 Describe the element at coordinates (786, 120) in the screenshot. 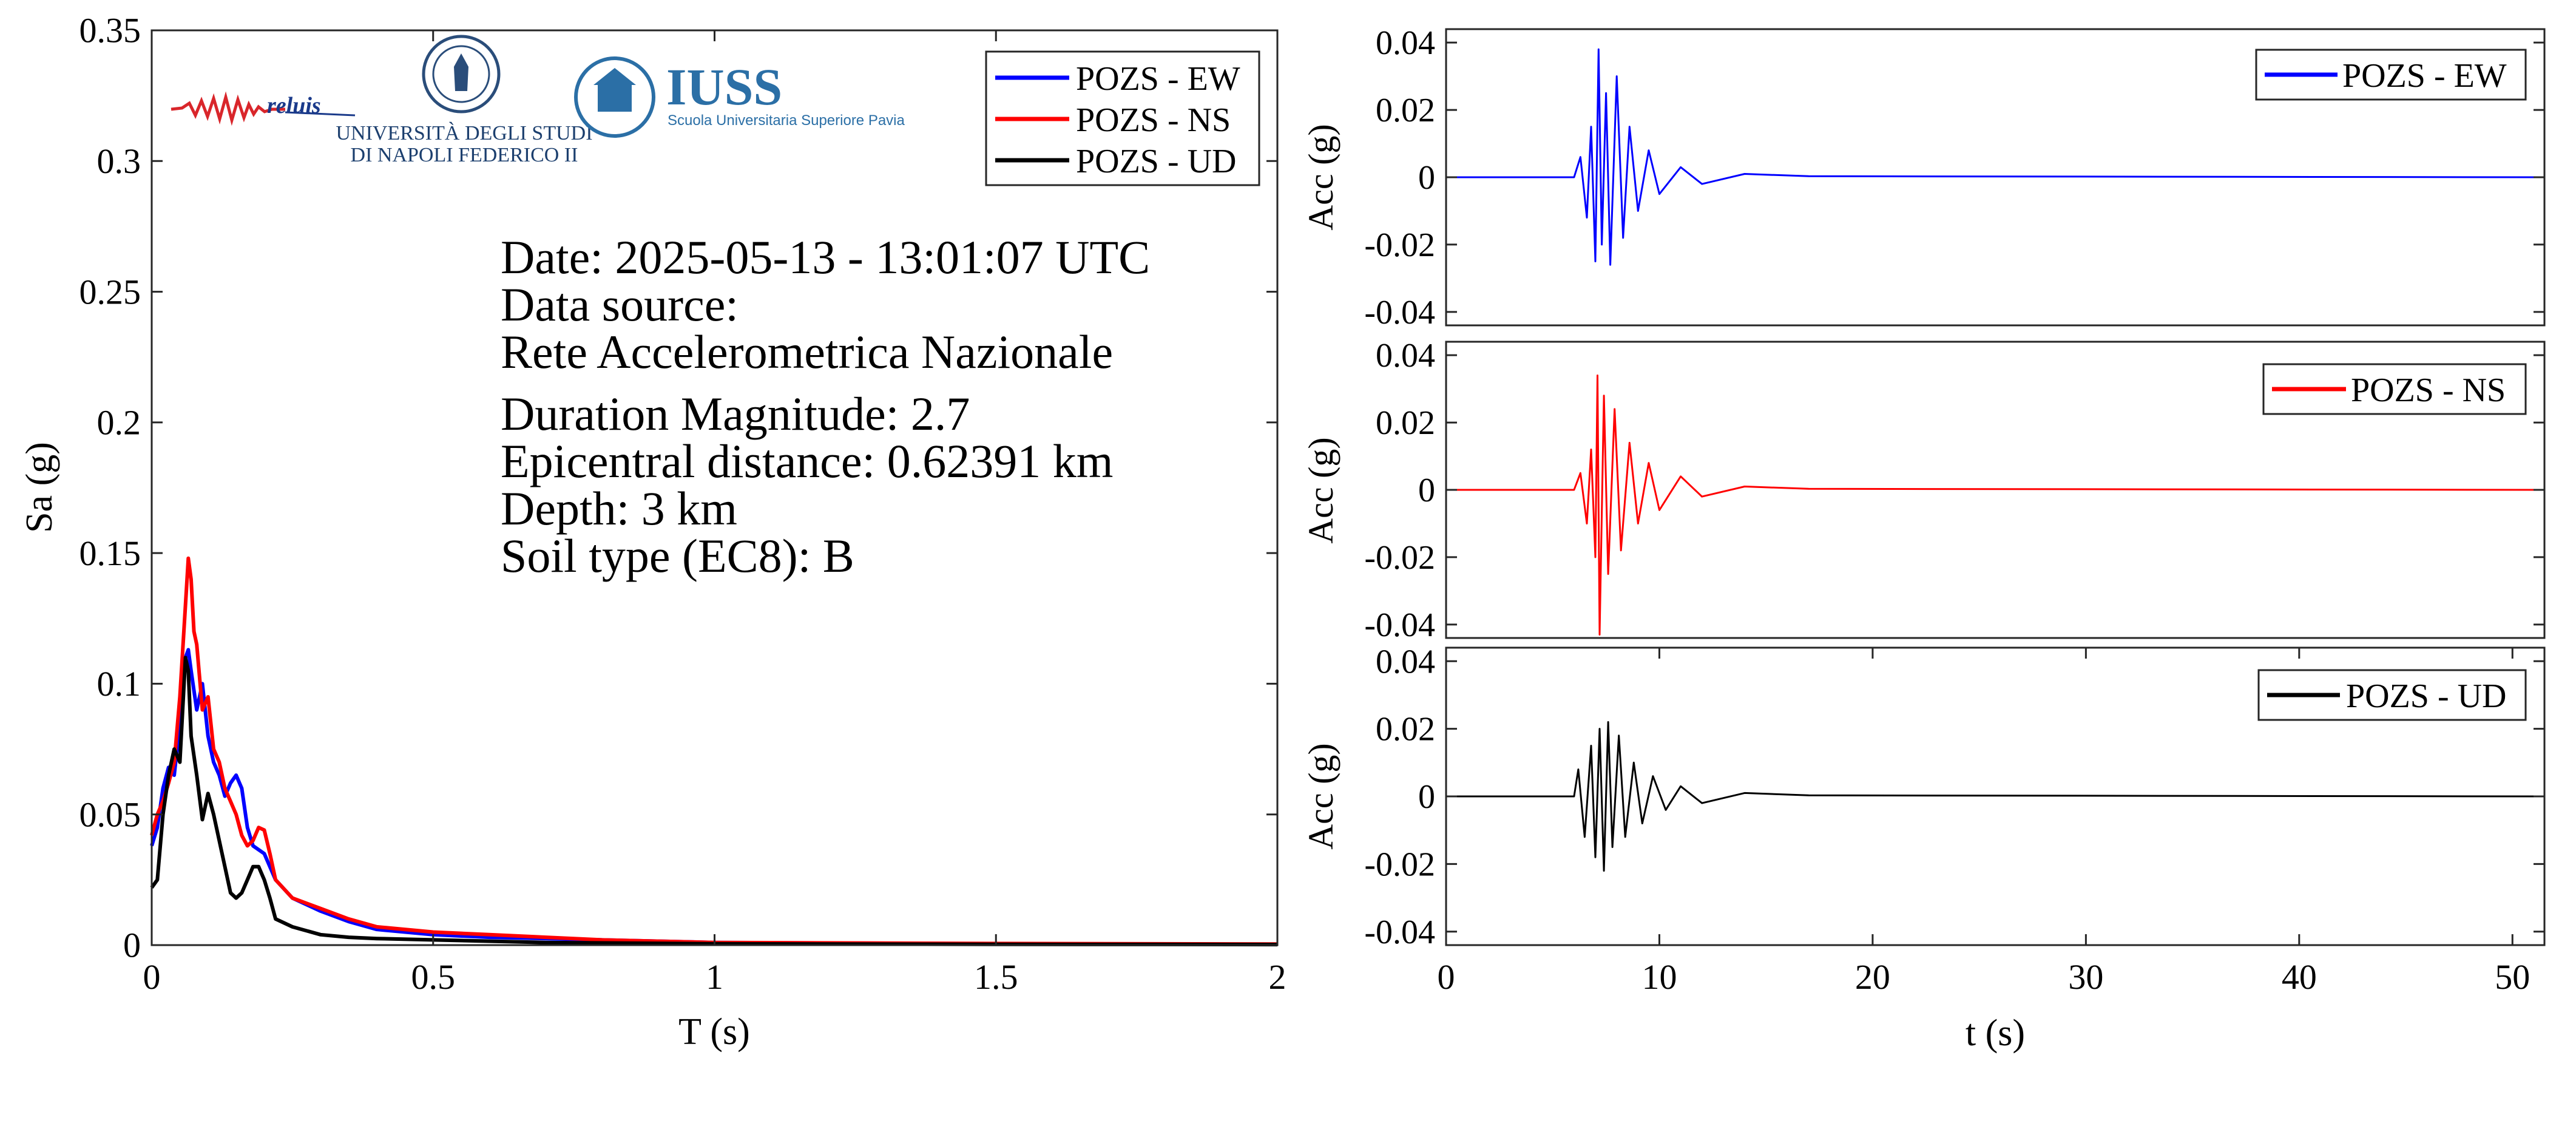

I see `iuss-subtitle: Scuola Universitaria Superiore Pavia` at that location.